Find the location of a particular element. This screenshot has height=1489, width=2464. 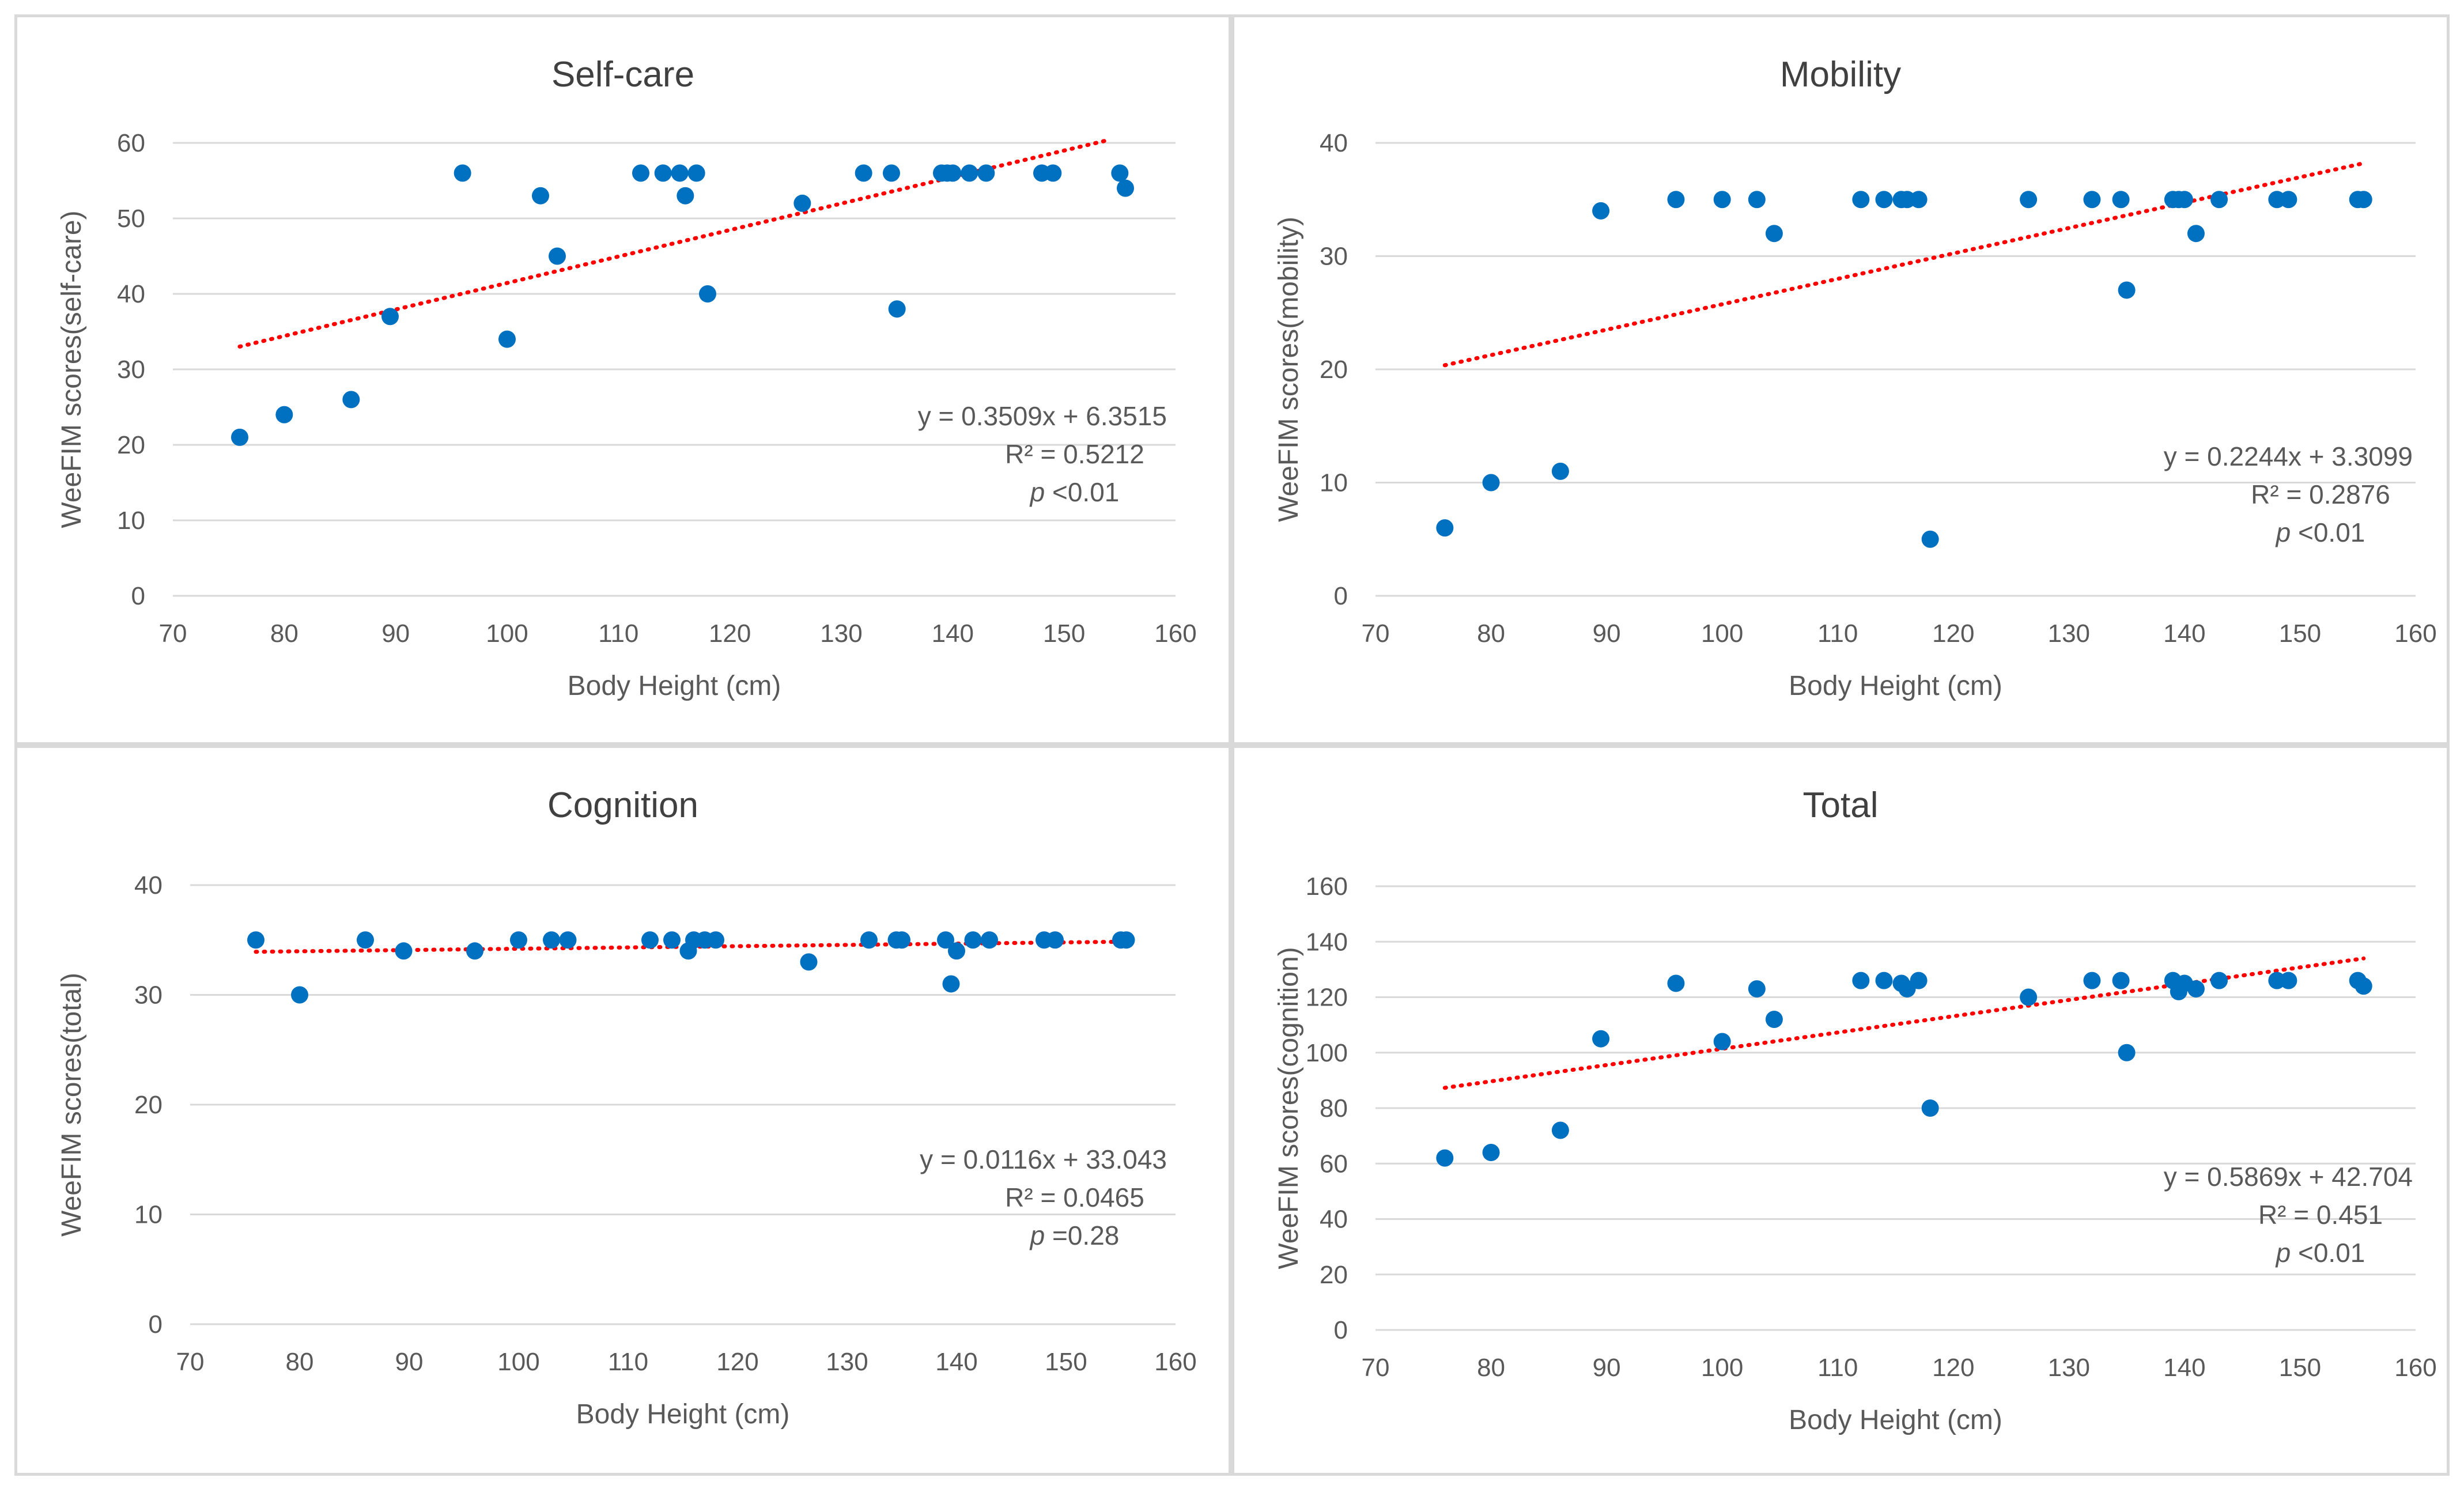

x-tick-label: 70 is located at coordinates (173, 633).